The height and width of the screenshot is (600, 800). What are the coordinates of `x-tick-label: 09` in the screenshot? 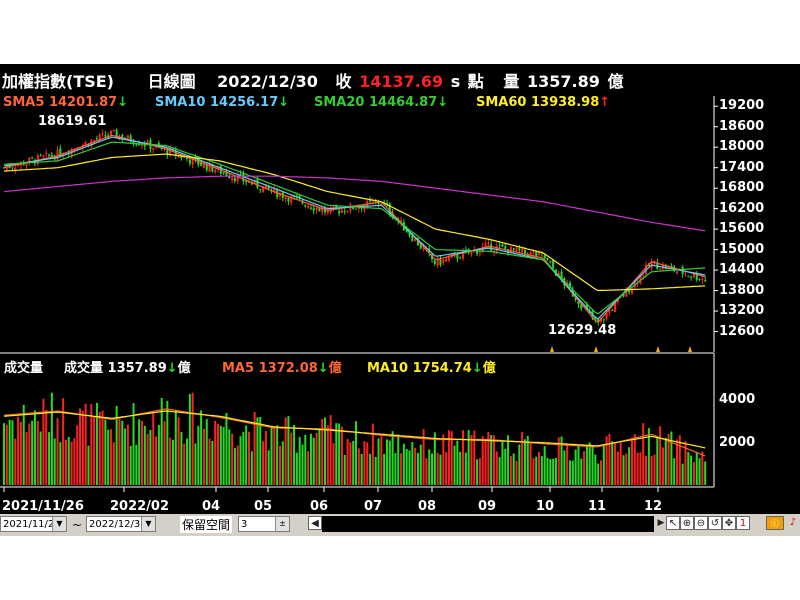 It's located at (487, 506).